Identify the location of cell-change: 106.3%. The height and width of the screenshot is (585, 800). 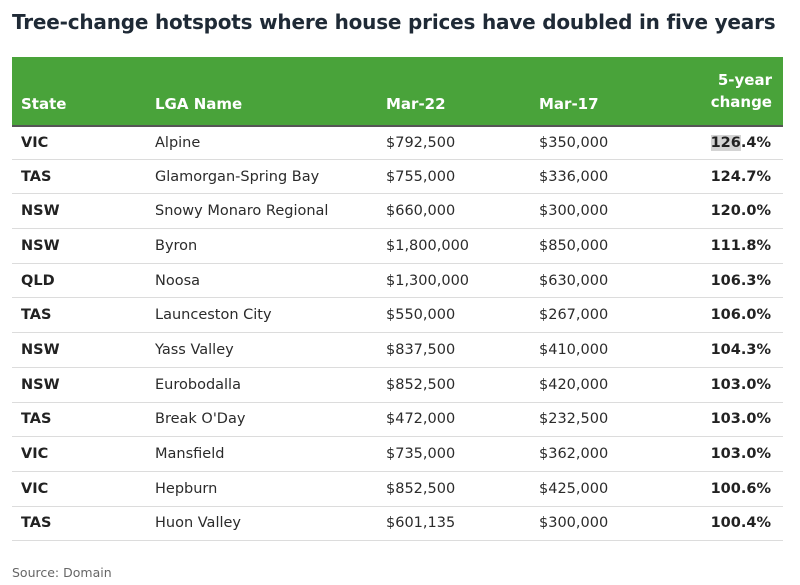
(740, 280).